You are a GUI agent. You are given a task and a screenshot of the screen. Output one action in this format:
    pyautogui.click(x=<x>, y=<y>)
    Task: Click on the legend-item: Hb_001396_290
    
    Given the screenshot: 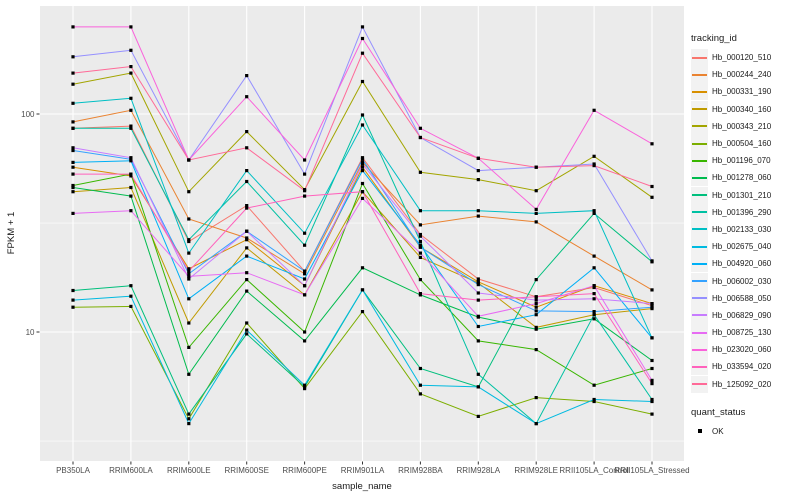 What is the action you would take?
    pyautogui.click(x=745, y=212)
    